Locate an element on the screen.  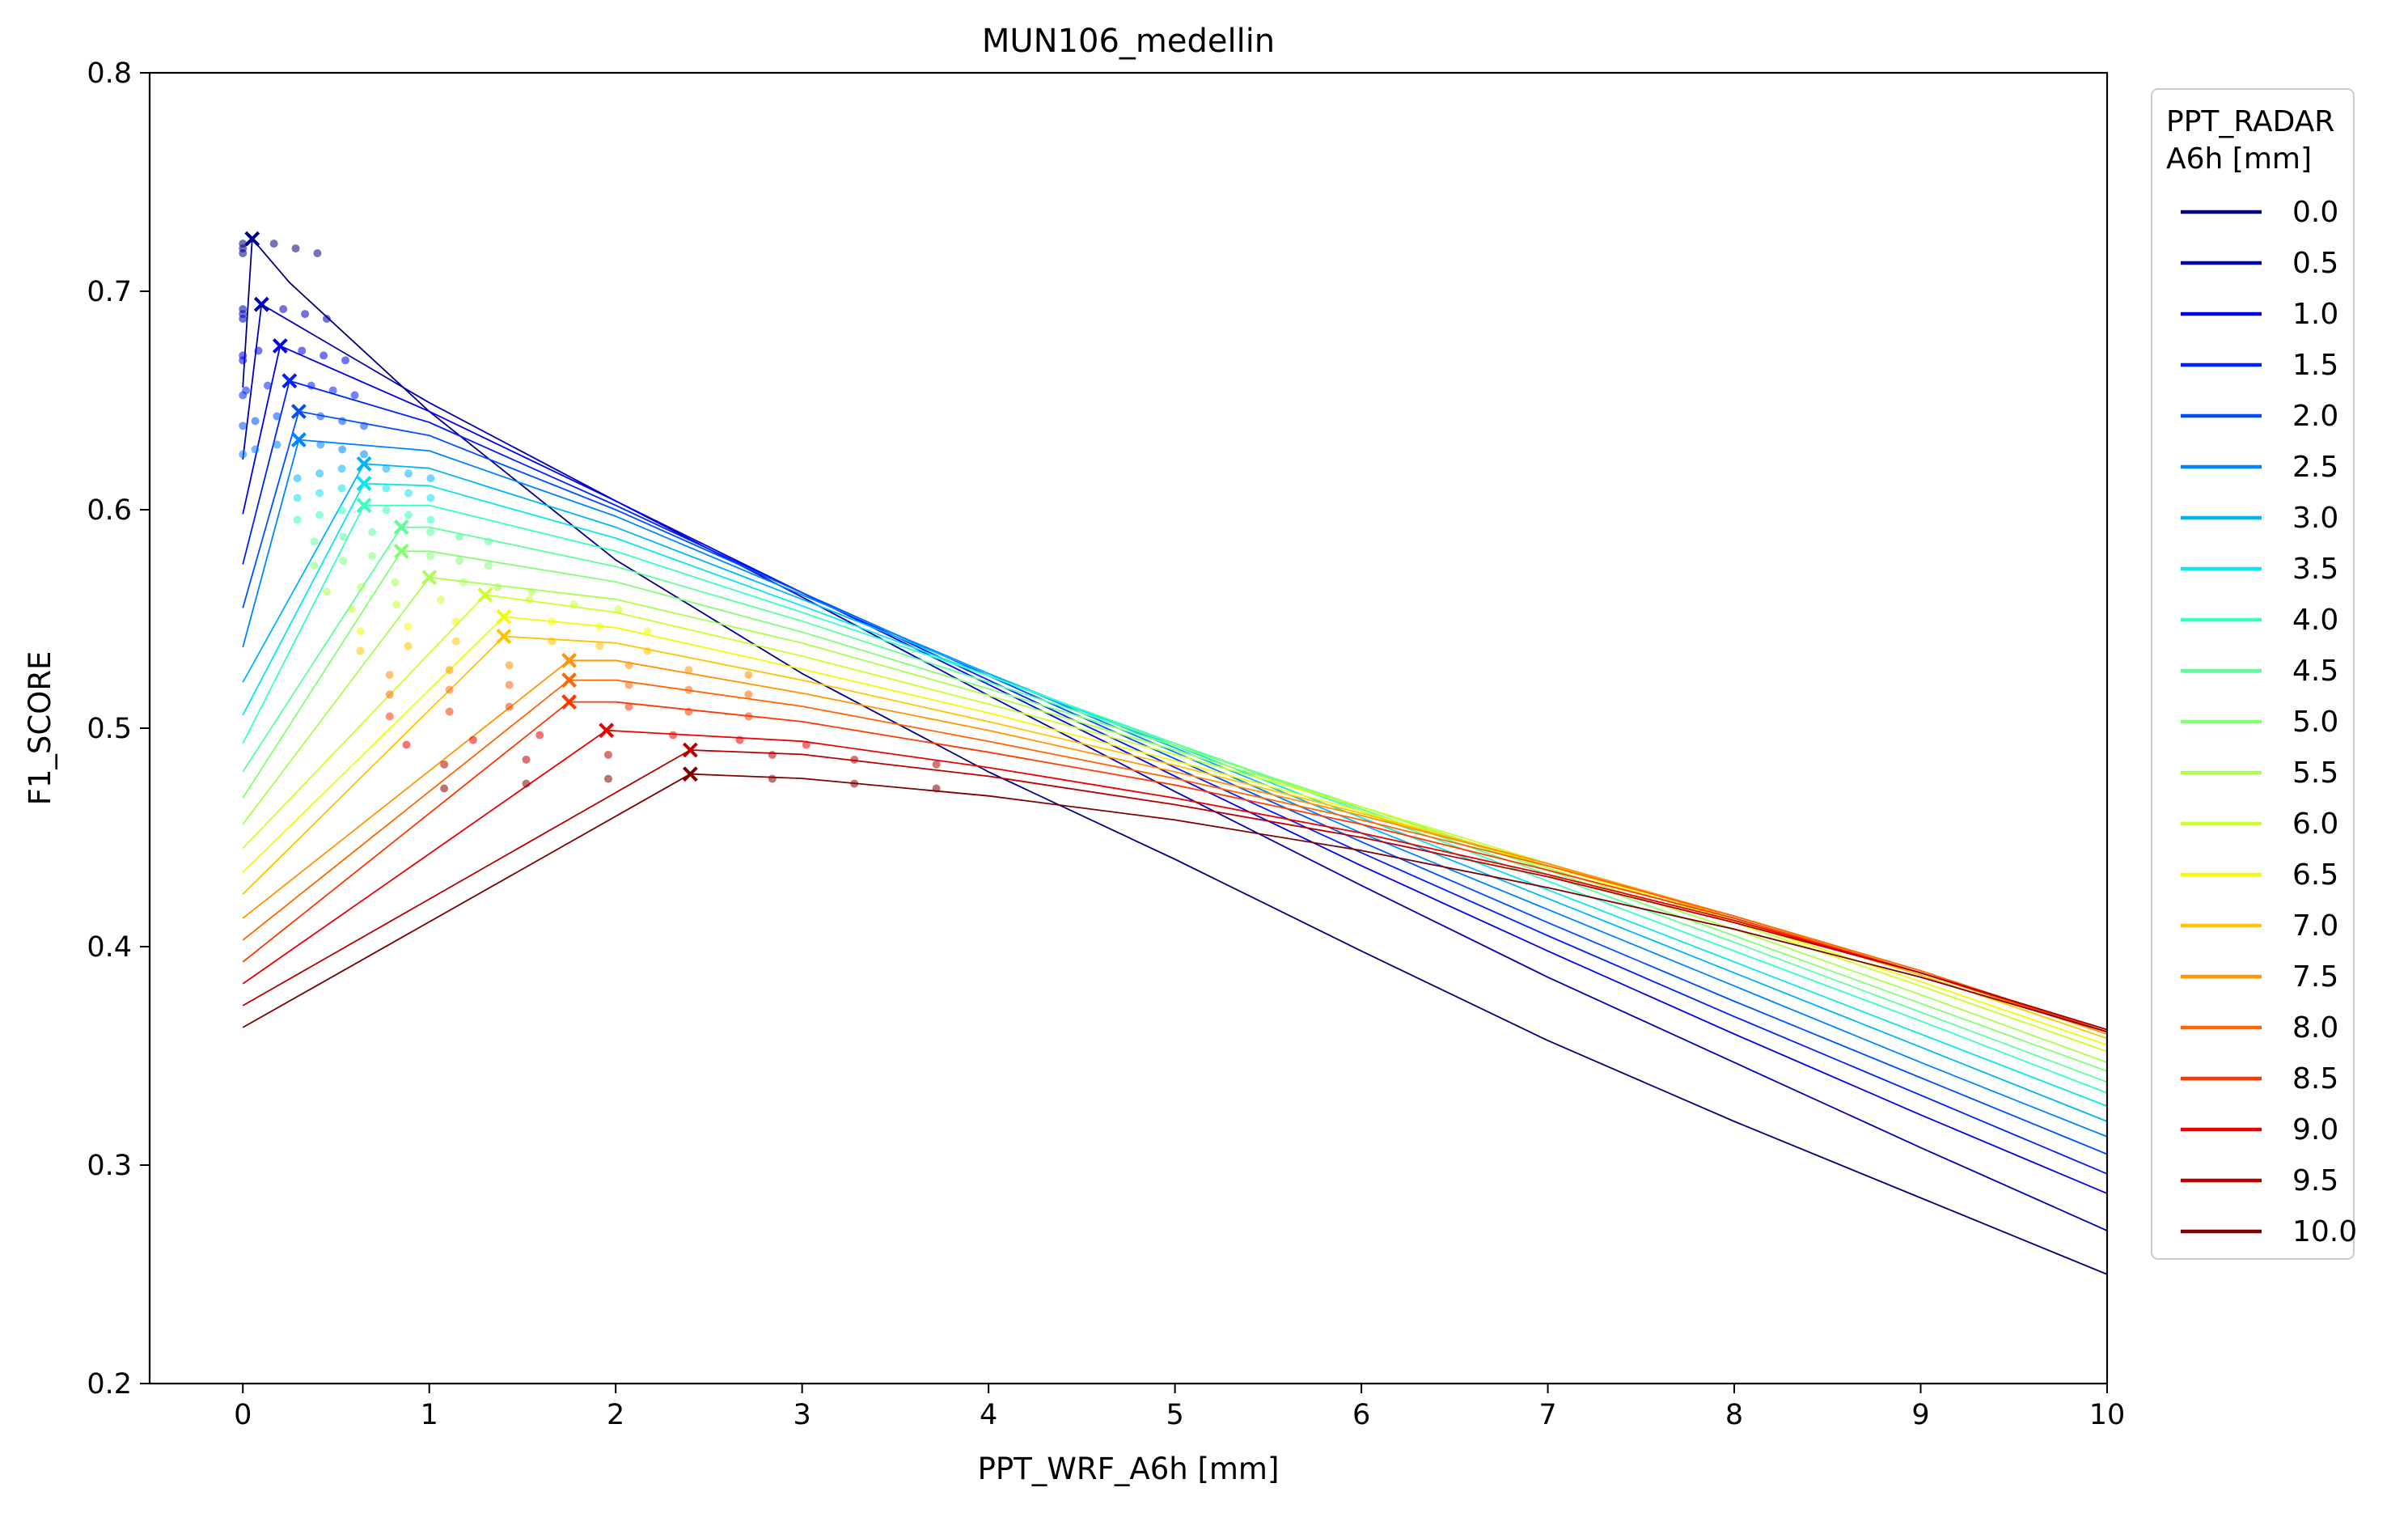
peak-marker-7.0 is located at coordinates (504, 637).